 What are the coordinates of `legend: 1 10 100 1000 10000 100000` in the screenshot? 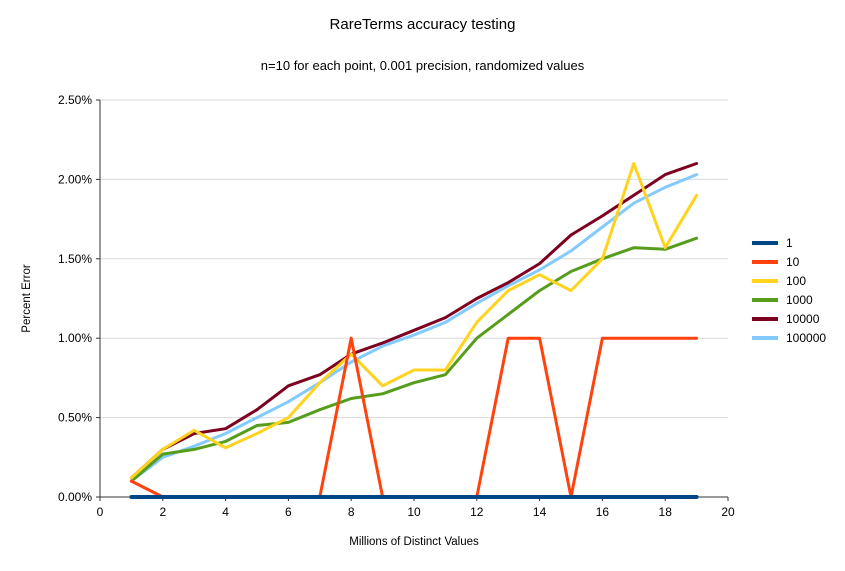 It's located at (789, 290).